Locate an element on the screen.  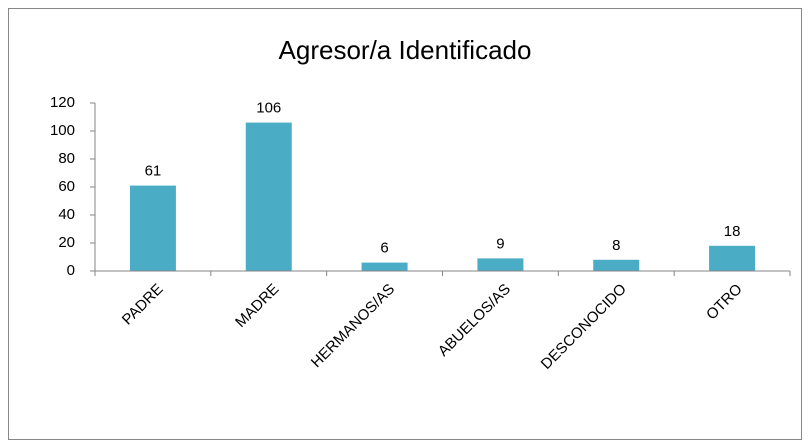
y-tick-label: 20 is located at coordinates (66, 242).